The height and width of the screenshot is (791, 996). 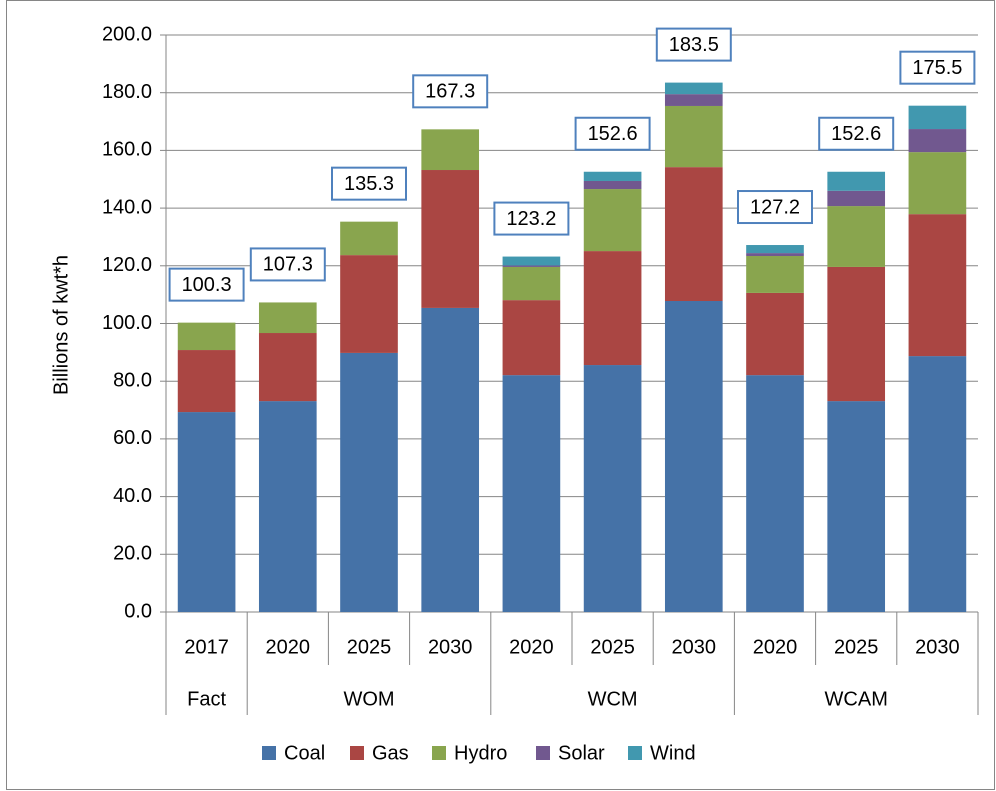 I want to click on total-label: 175.5, so click(x=937, y=68).